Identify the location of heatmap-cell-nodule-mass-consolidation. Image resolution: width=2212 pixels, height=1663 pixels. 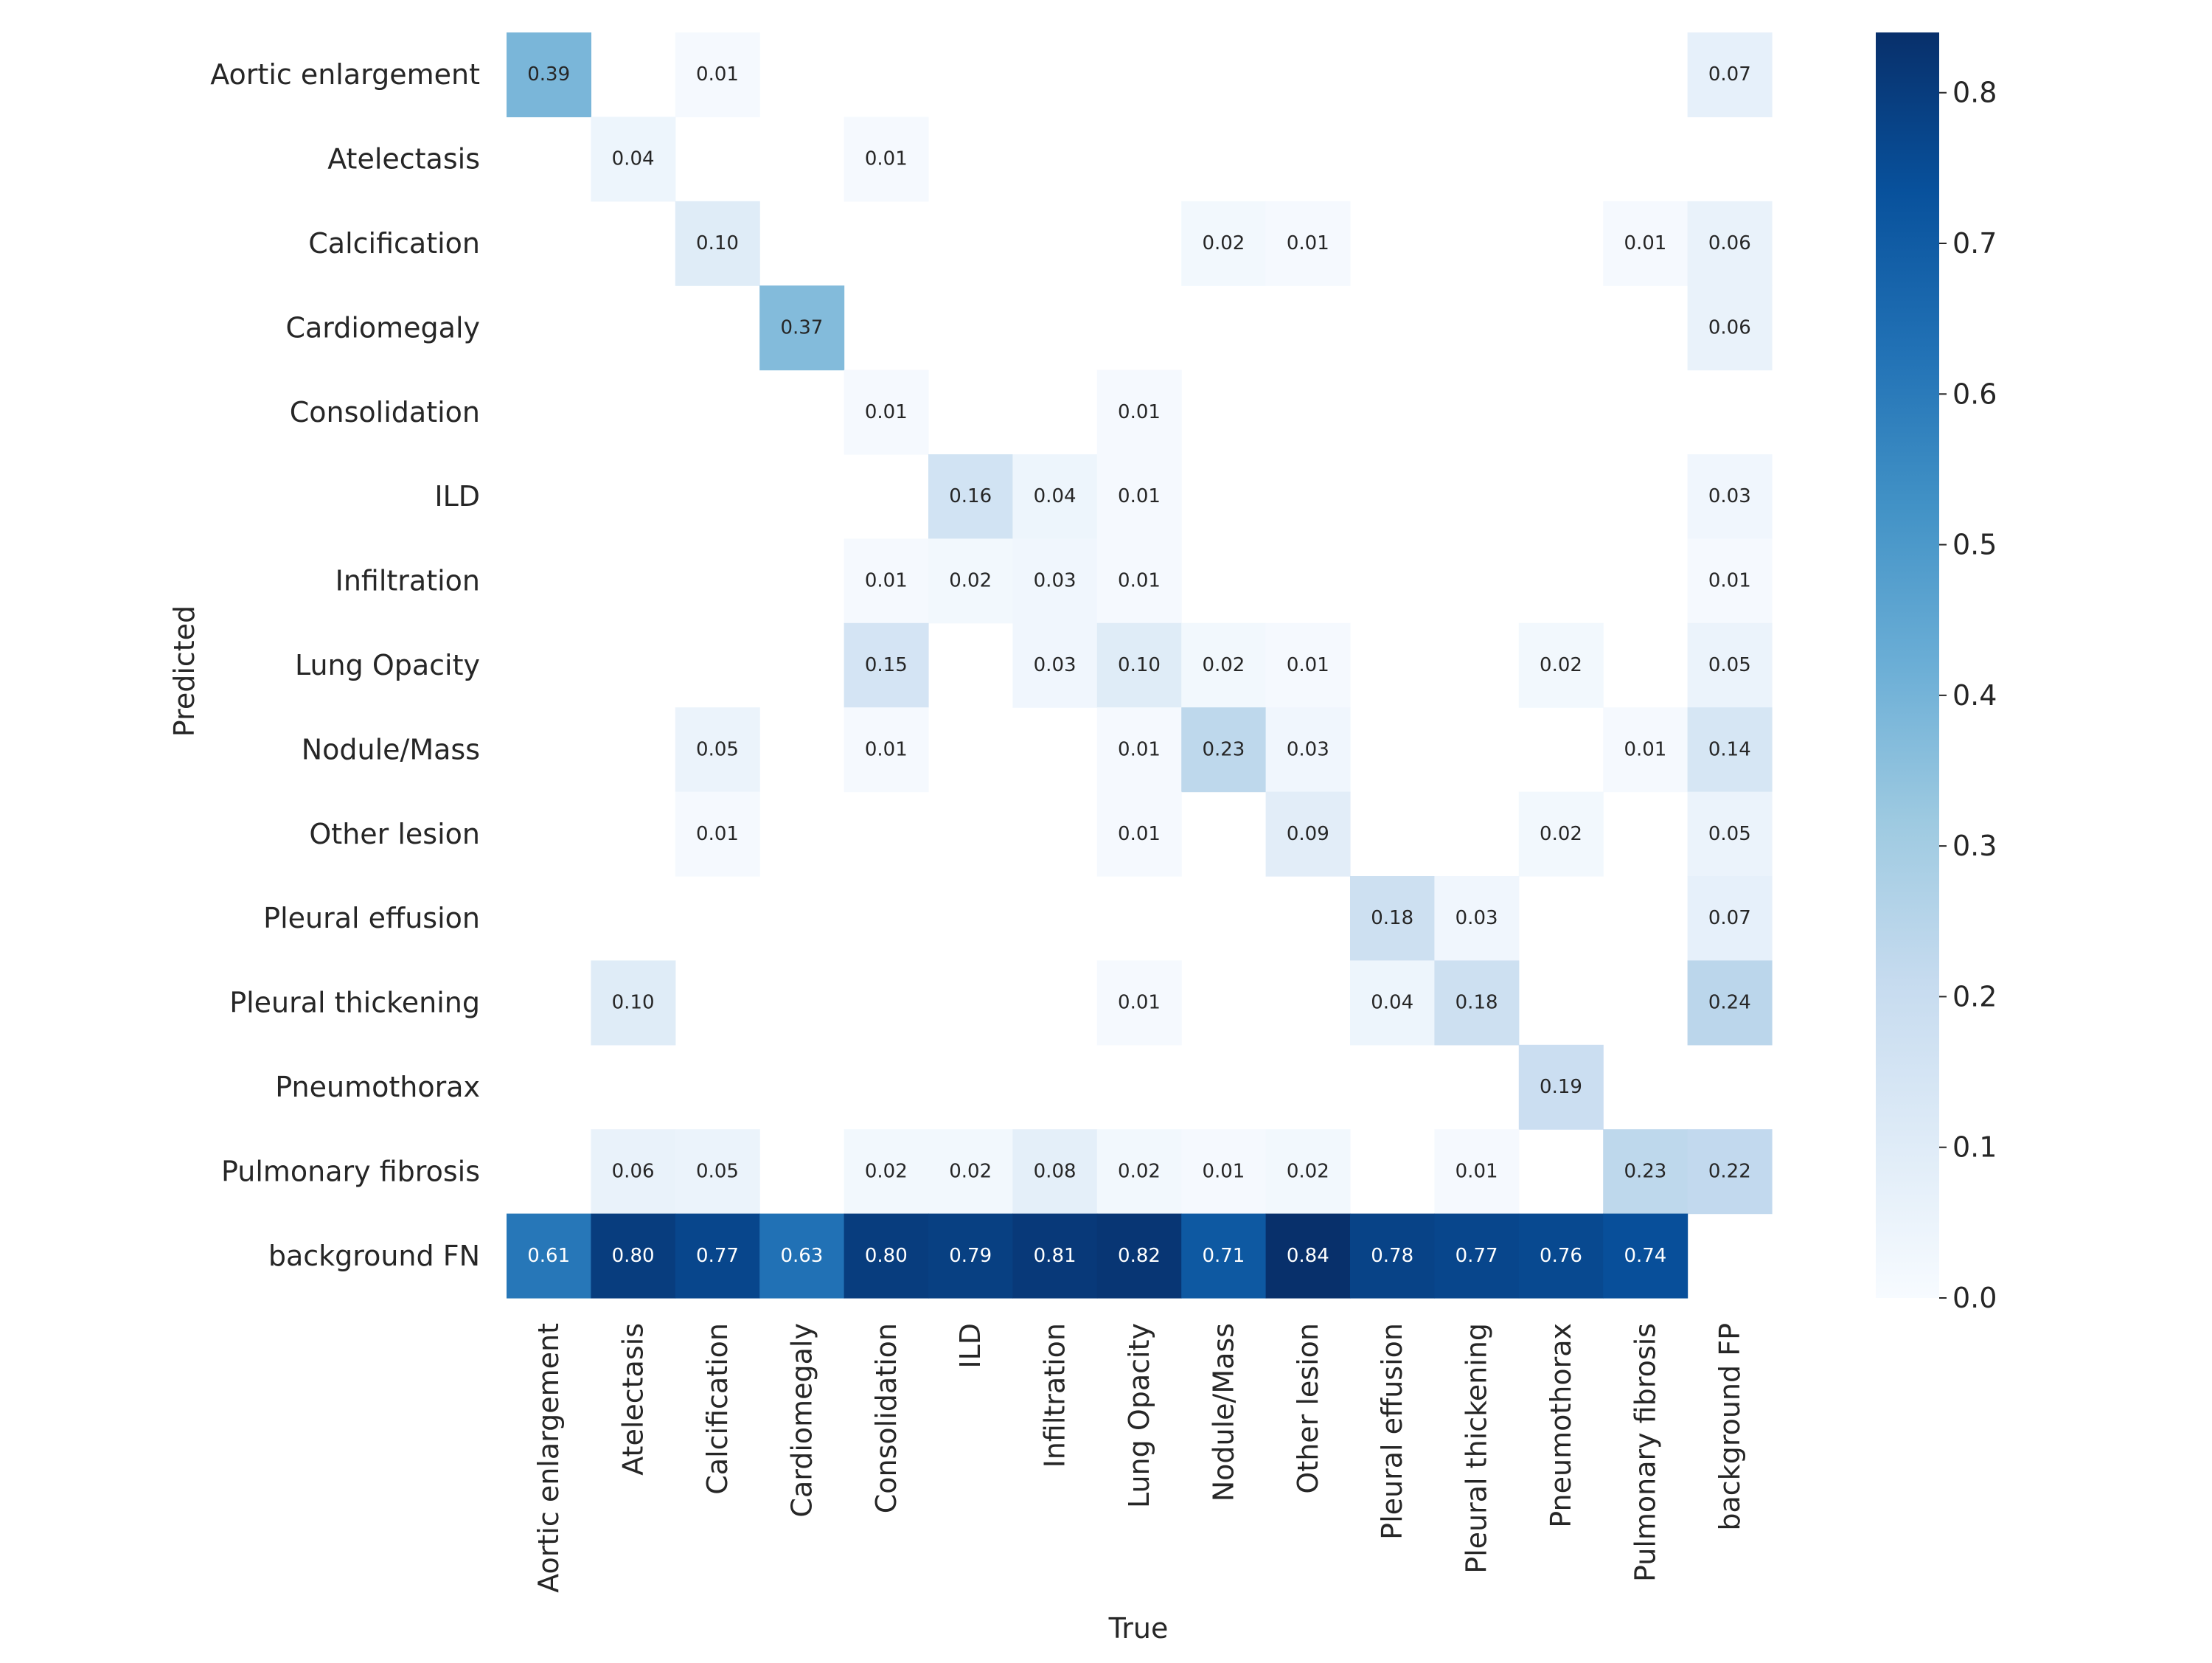
(886, 750).